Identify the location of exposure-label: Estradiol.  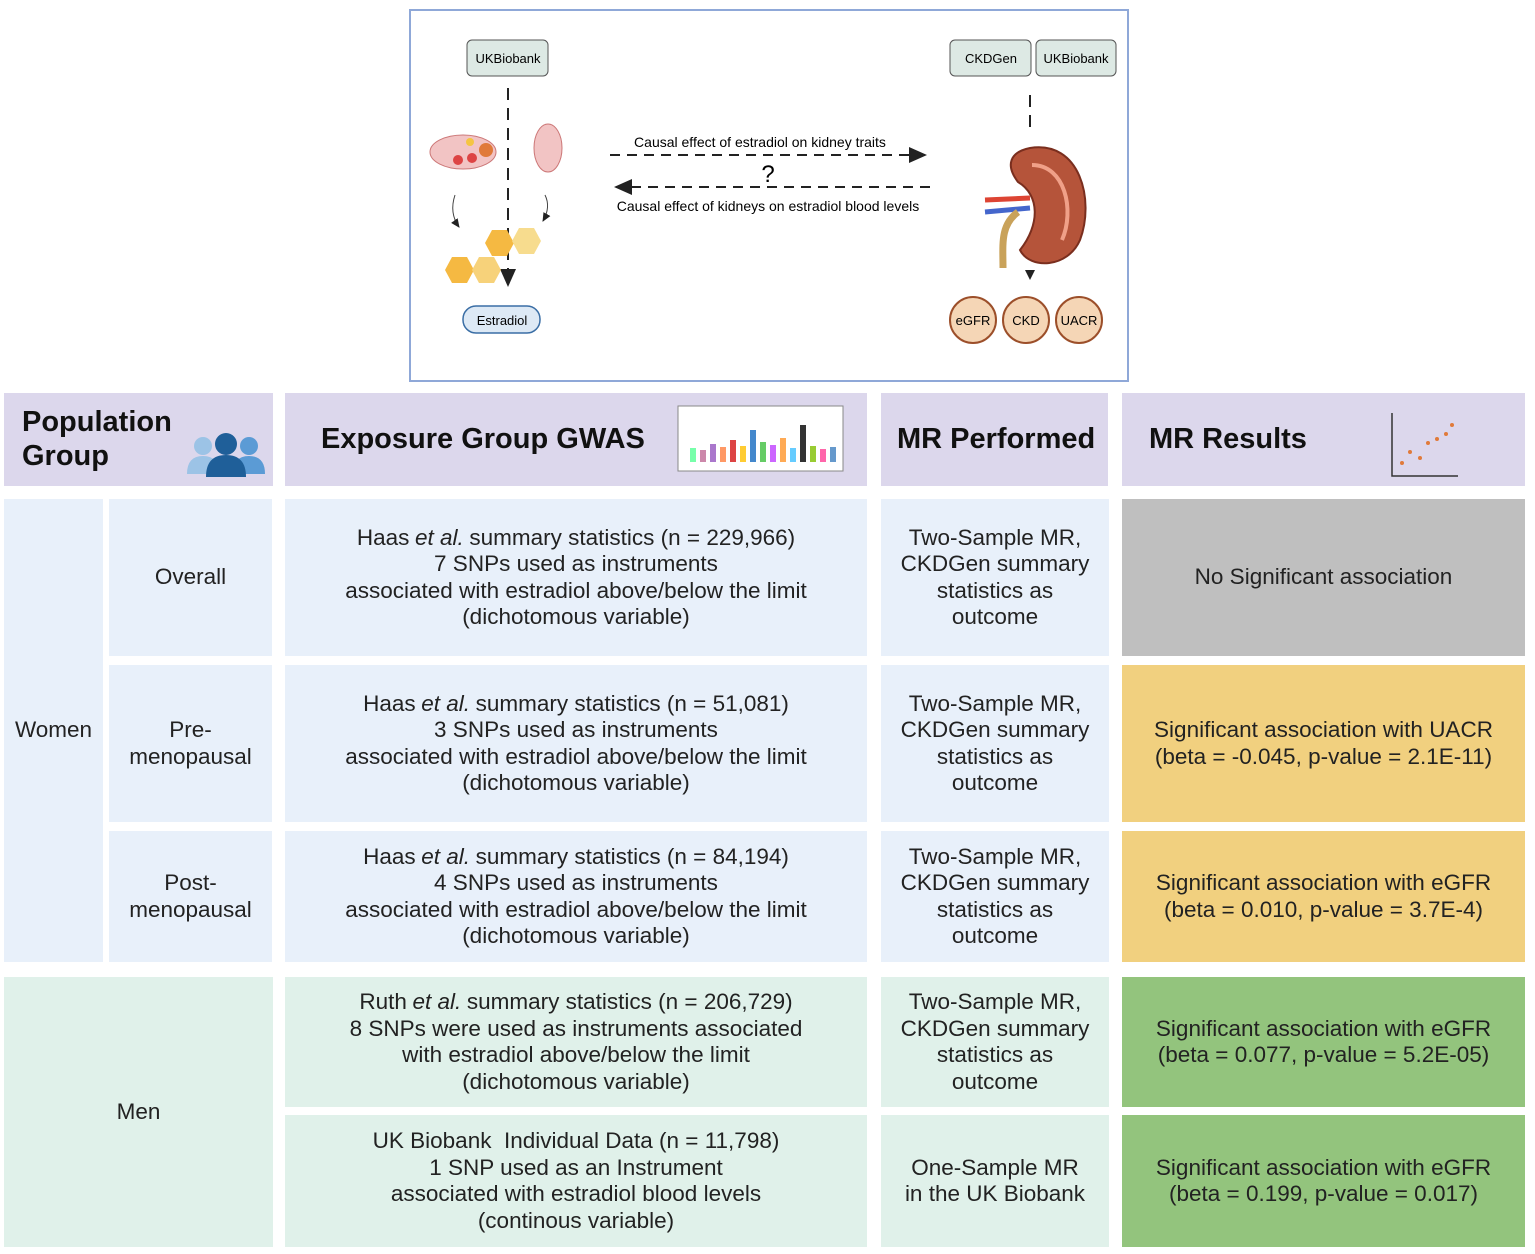
(502, 320).